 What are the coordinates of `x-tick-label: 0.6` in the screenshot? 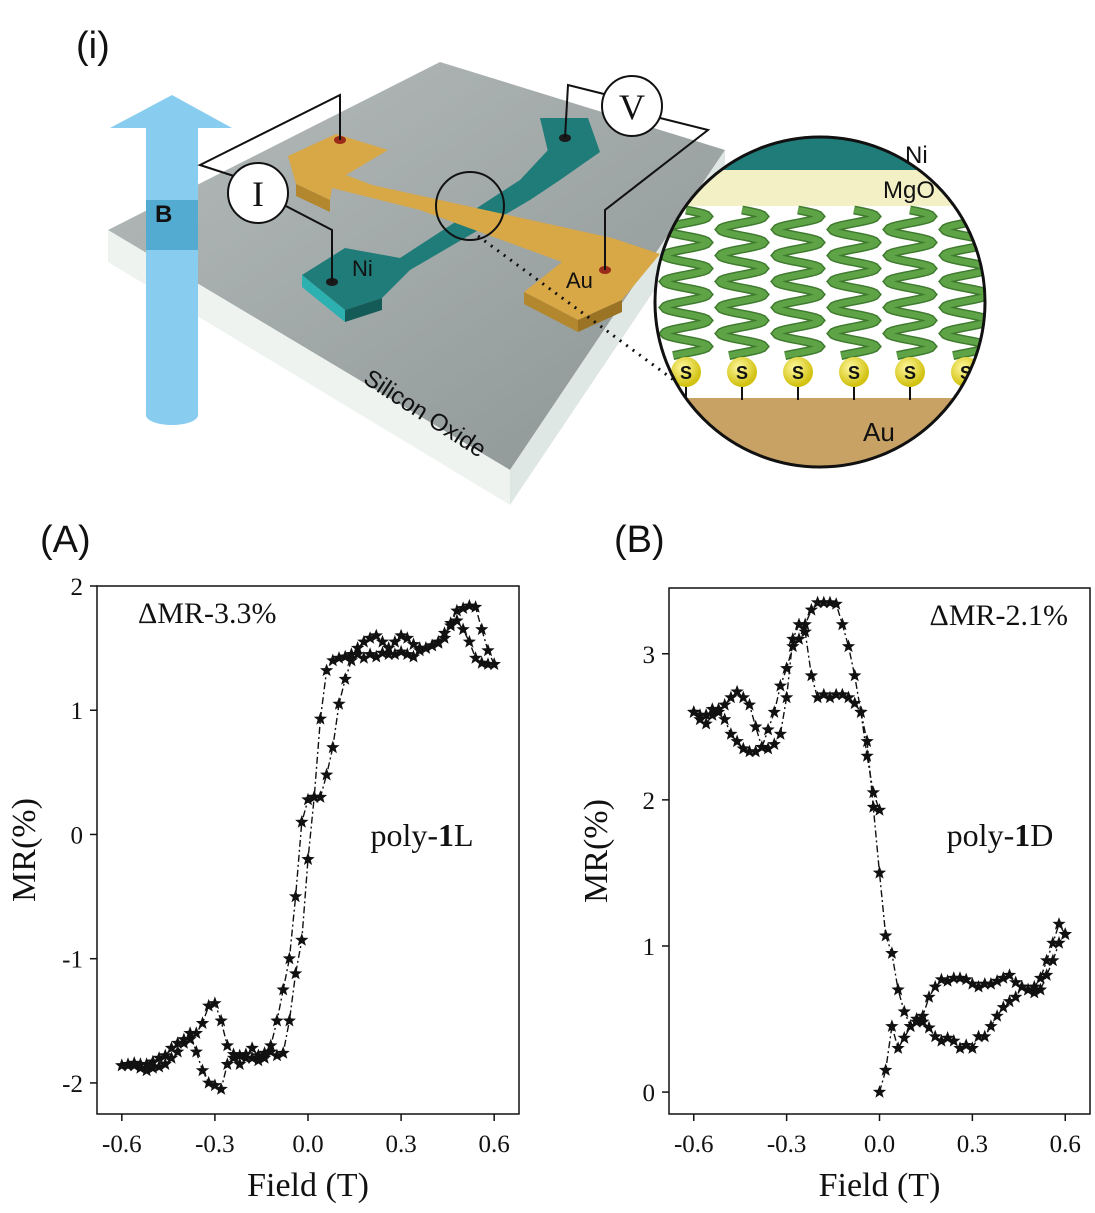 It's located at (494, 1144).